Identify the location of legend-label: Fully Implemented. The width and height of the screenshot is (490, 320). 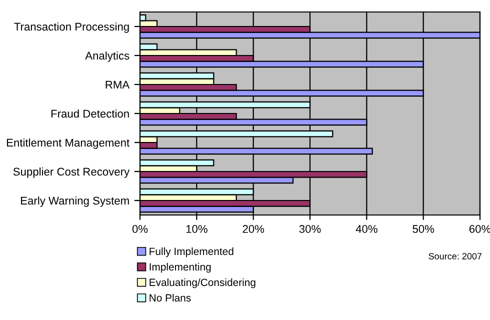
(192, 252).